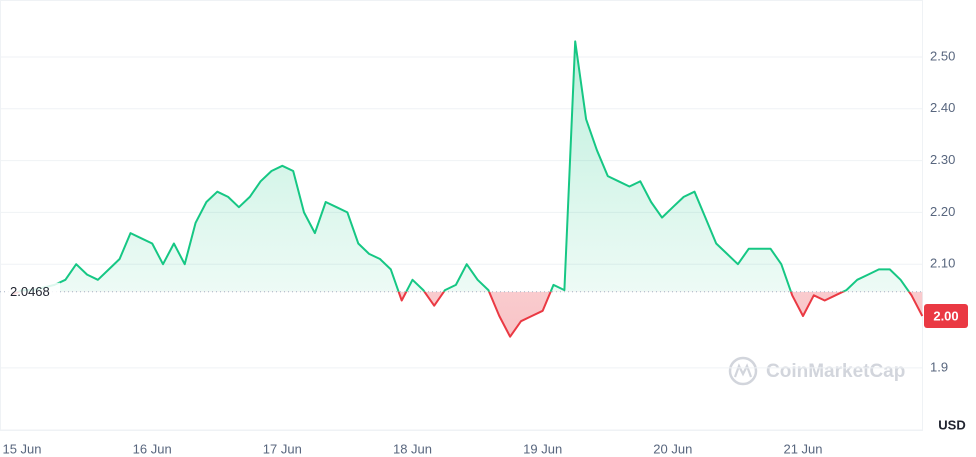 The image size is (976, 457). I want to click on price-line-down, so click(467, 314).